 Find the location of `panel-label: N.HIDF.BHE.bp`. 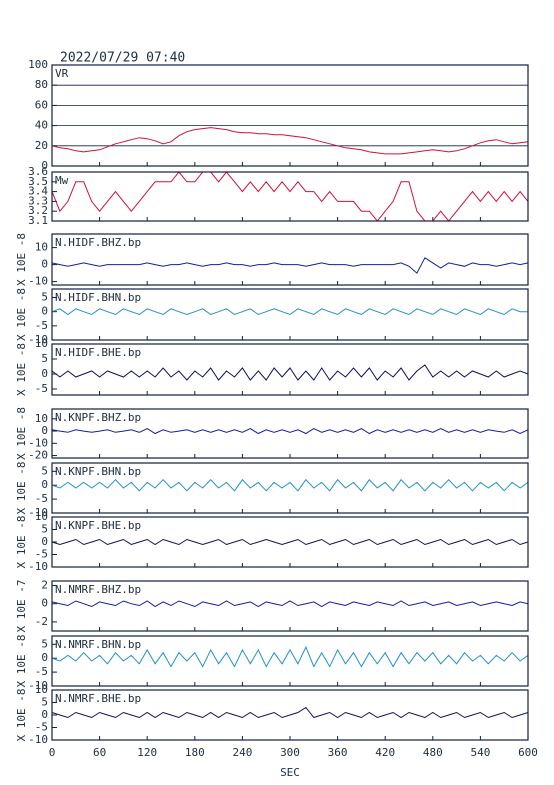

panel-label: N.HIDF.BHE.bp is located at coordinates (98, 352).